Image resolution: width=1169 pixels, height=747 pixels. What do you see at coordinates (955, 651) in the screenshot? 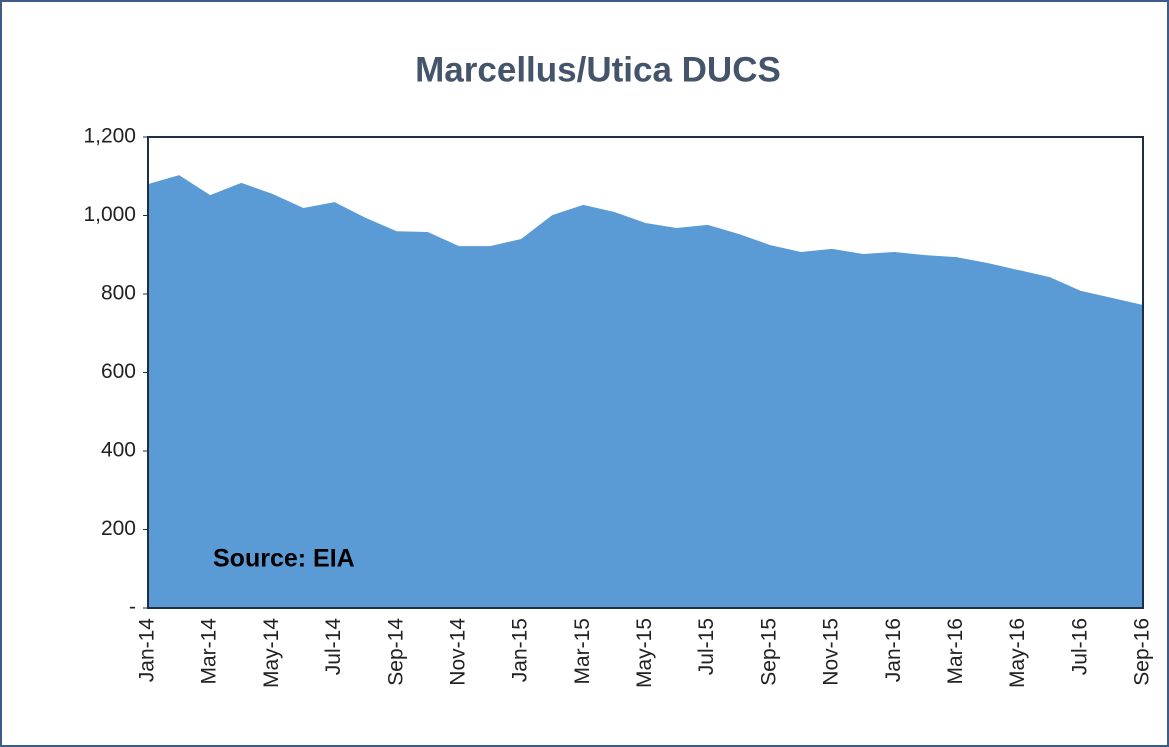
I see `x-tick-label: Mar-16` at bounding box center [955, 651].